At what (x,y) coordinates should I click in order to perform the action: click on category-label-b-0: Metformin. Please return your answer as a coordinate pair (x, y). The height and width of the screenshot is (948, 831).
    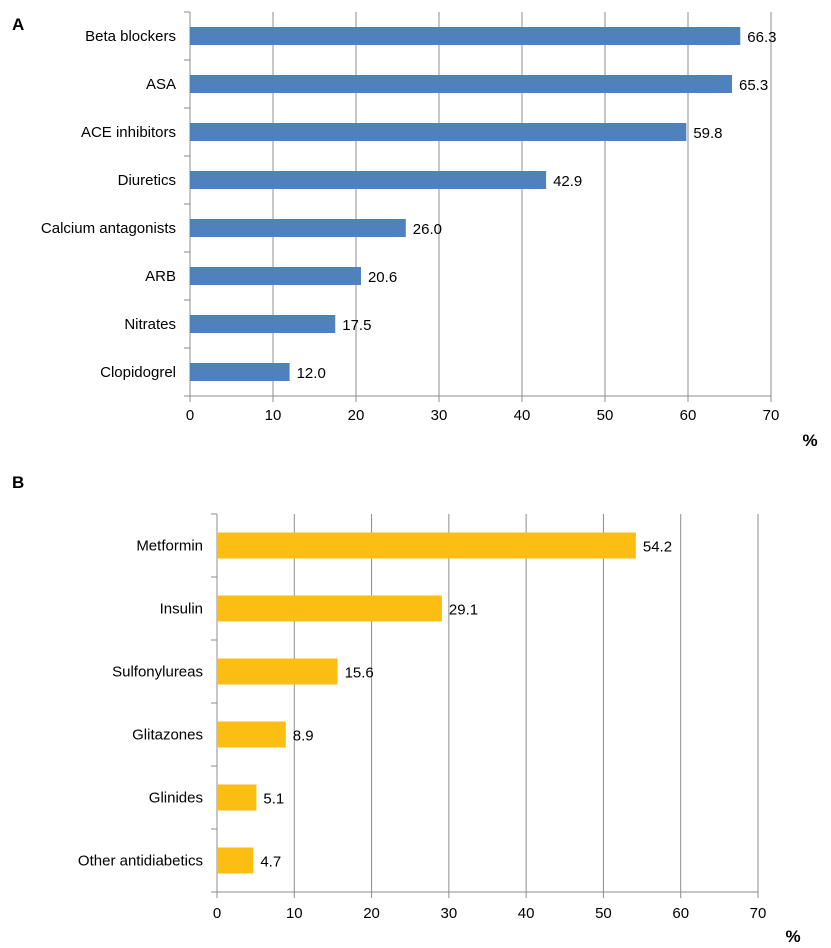
    Looking at the image, I should click on (169, 546).